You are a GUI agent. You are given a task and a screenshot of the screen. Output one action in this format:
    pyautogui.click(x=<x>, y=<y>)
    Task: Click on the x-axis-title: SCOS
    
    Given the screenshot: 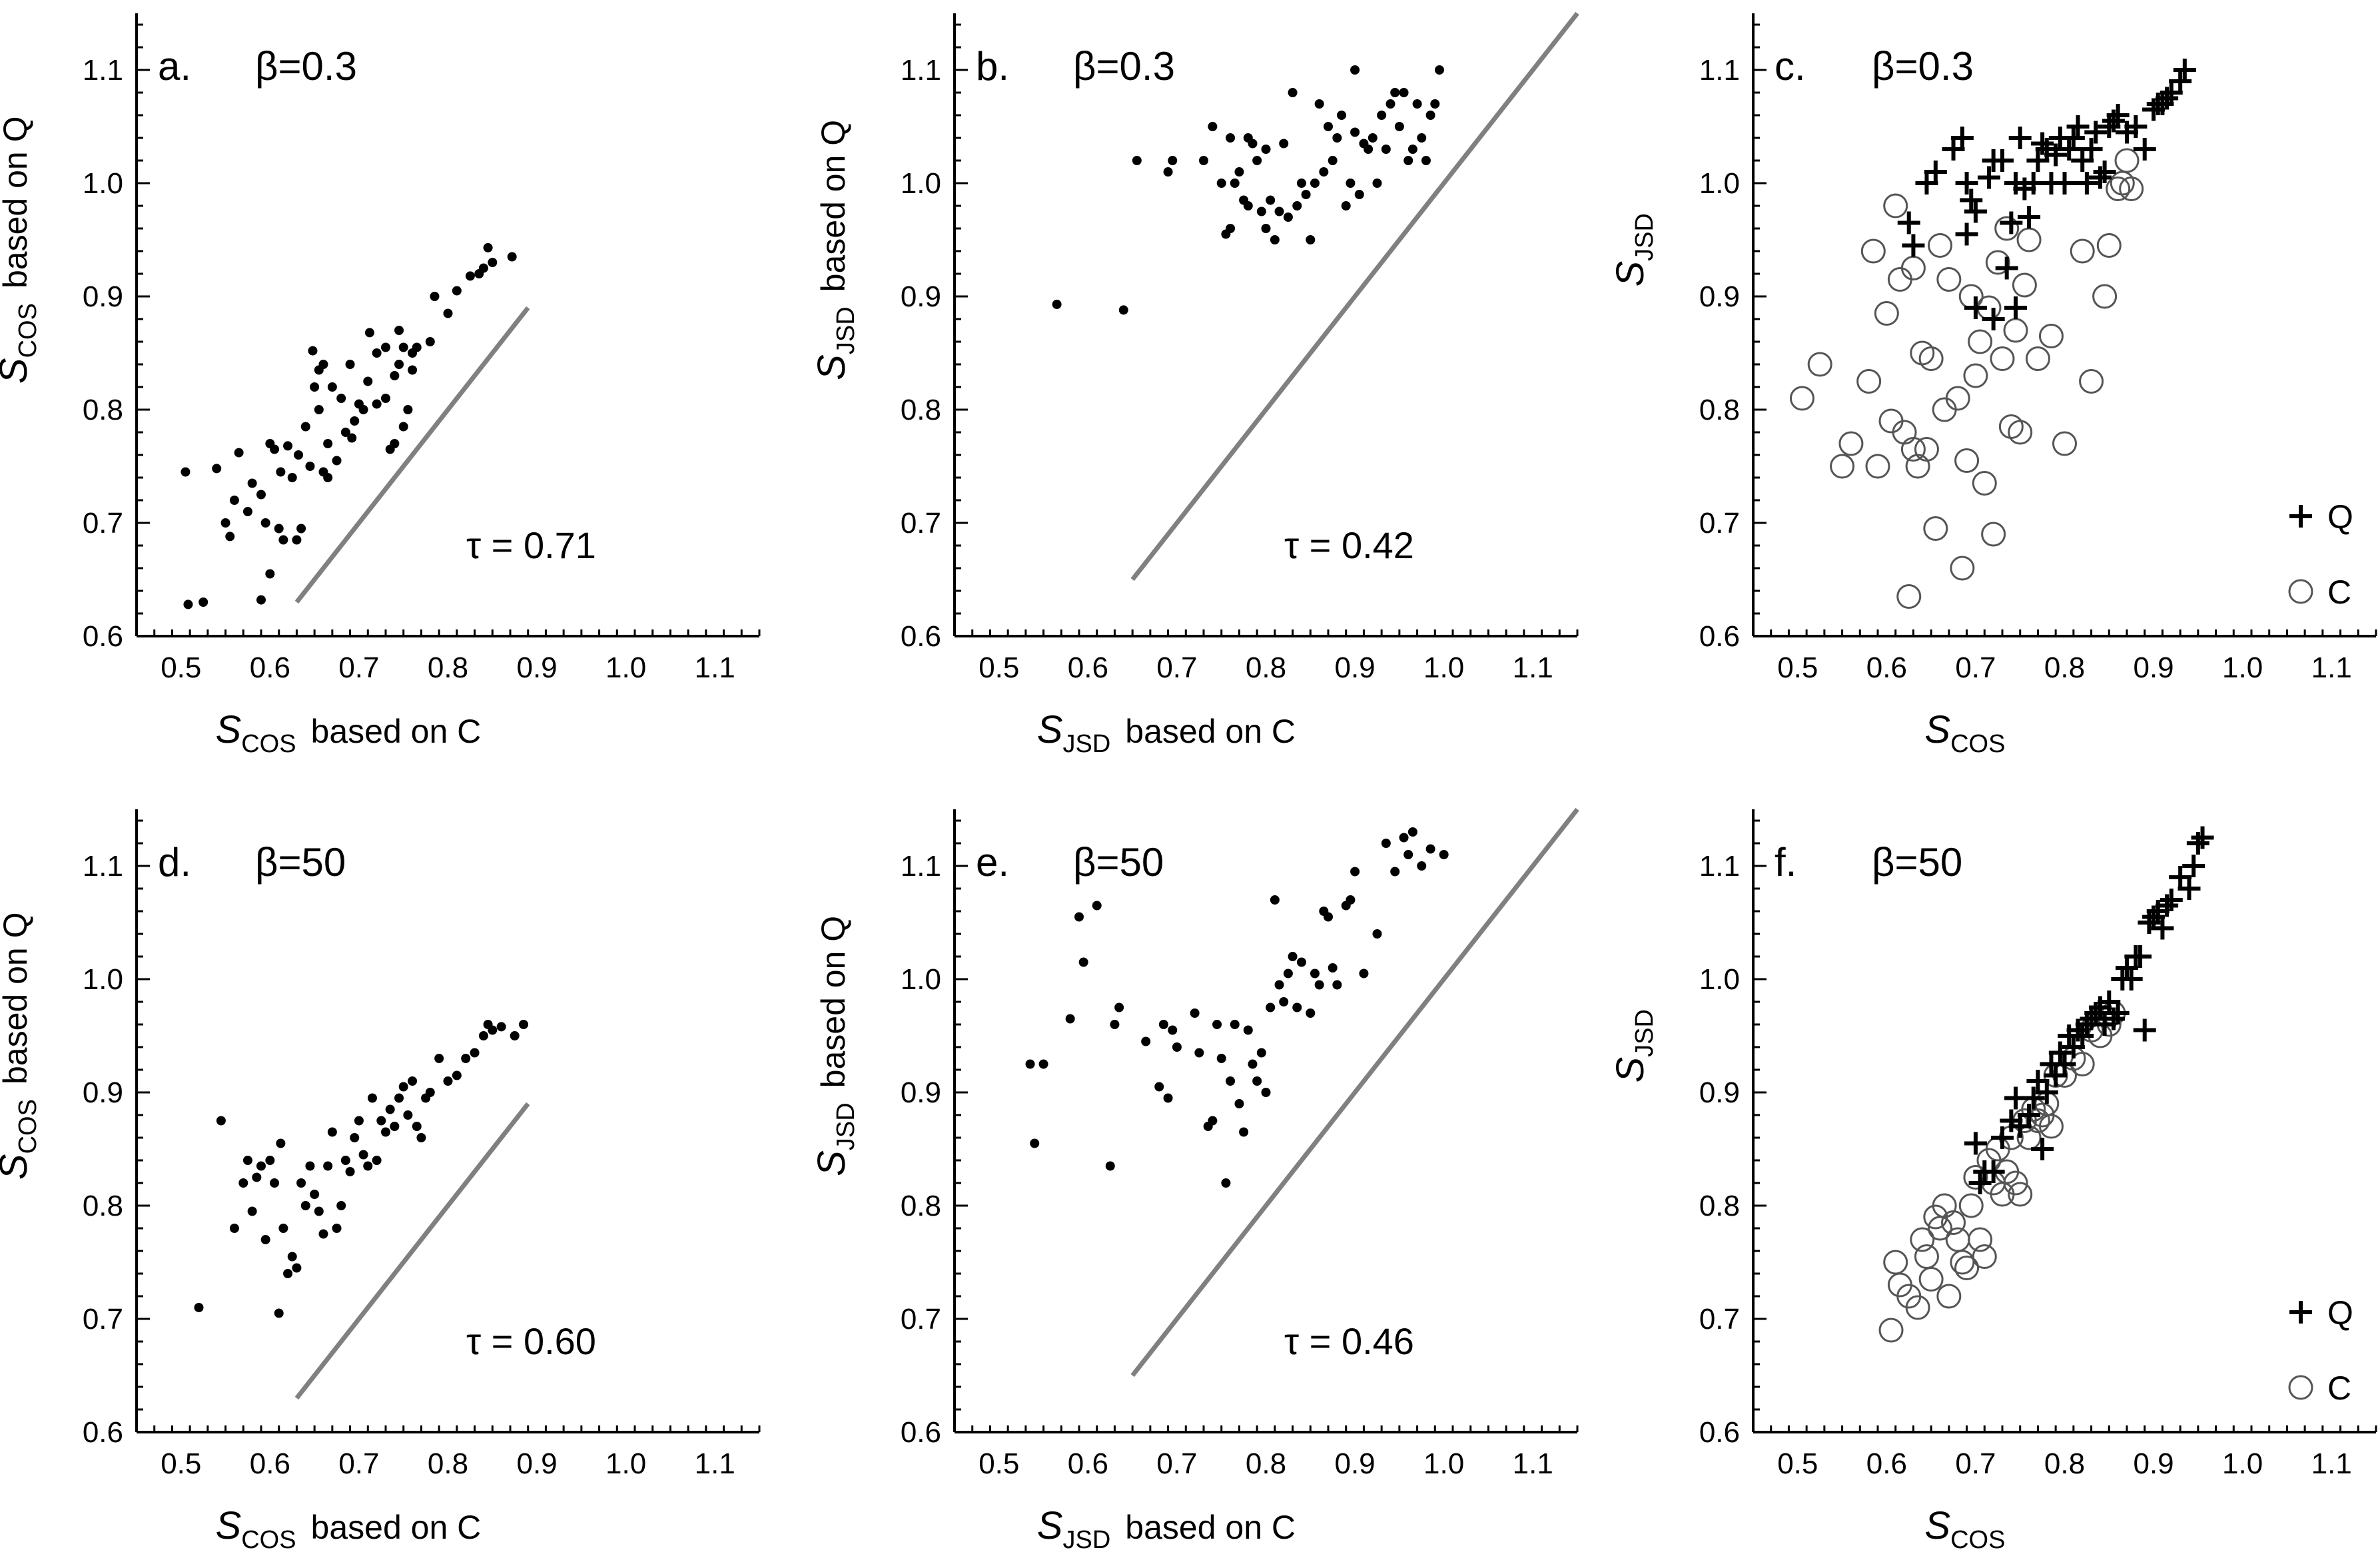 What is the action you would take?
    pyautogui.click(x=1964, y=1529)
    